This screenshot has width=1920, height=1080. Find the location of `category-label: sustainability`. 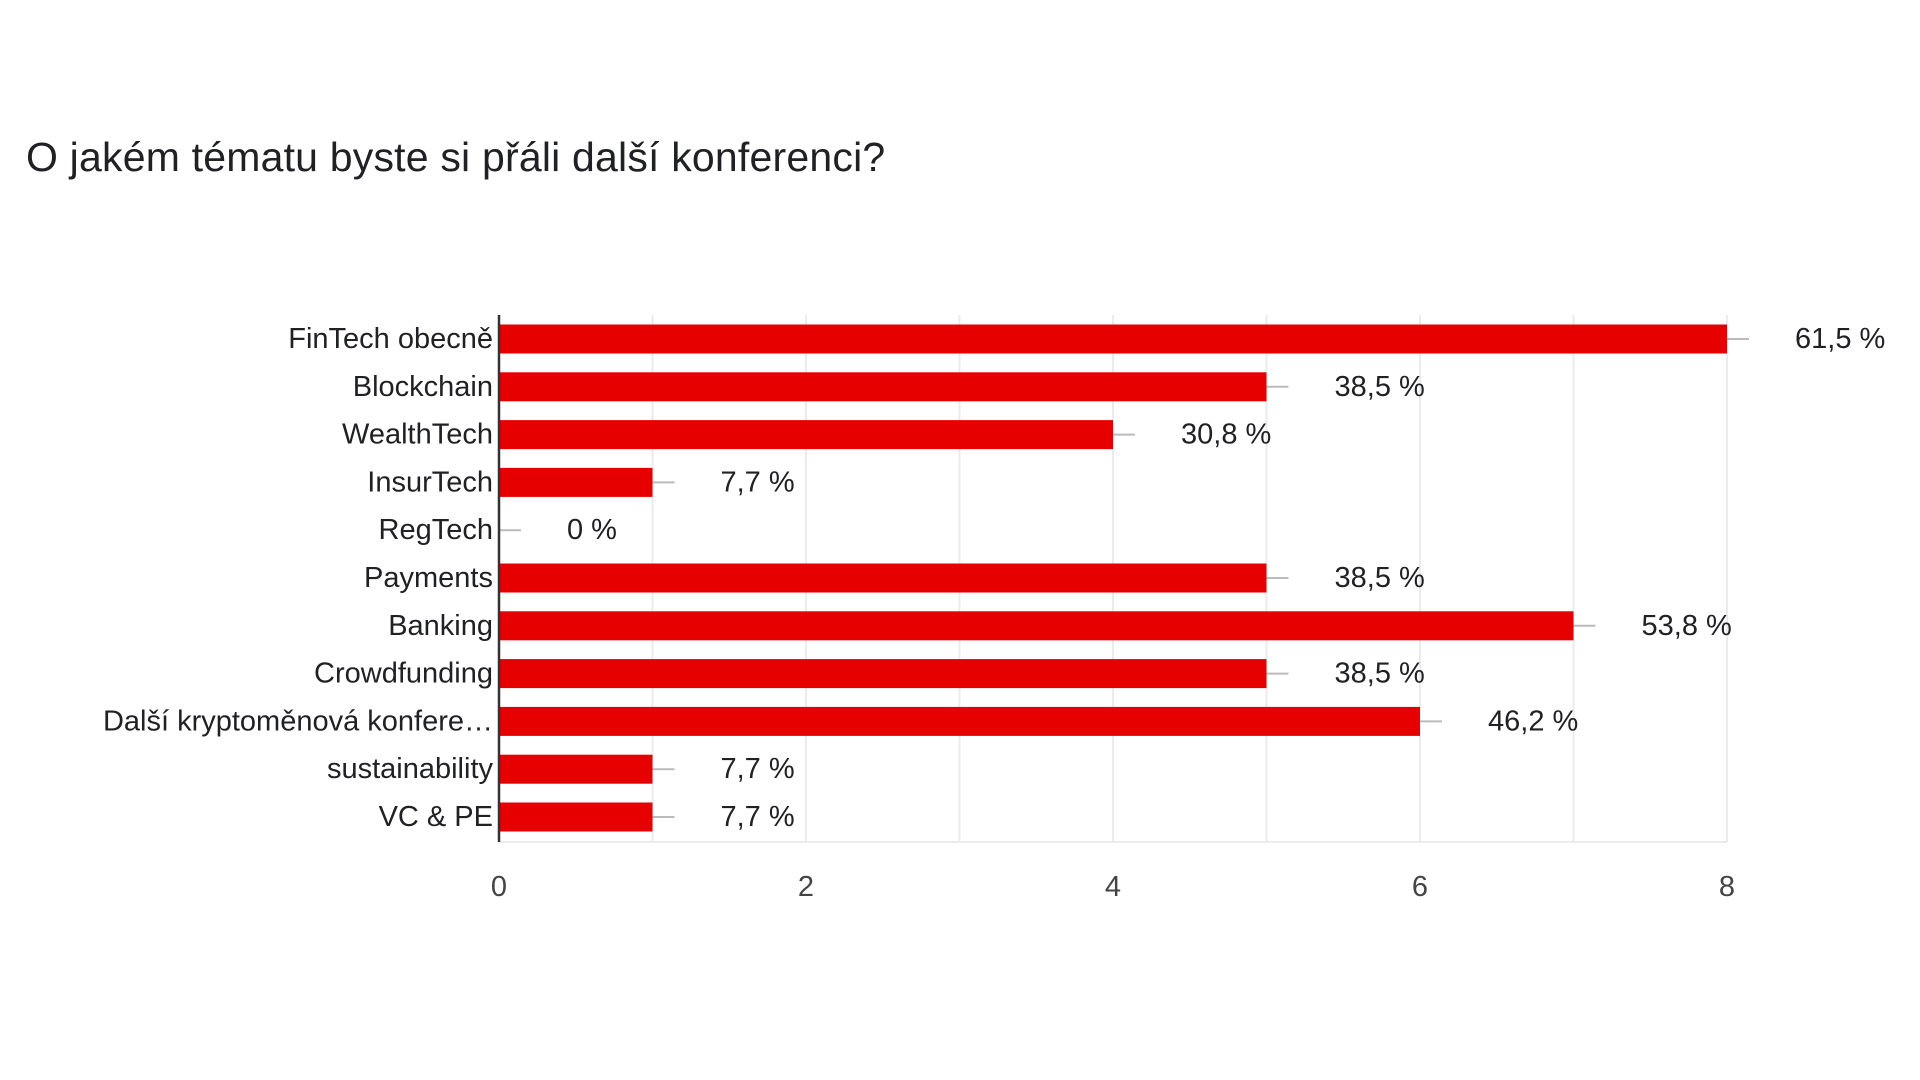

category-label: sustainability is located at coordinates (410, 769).